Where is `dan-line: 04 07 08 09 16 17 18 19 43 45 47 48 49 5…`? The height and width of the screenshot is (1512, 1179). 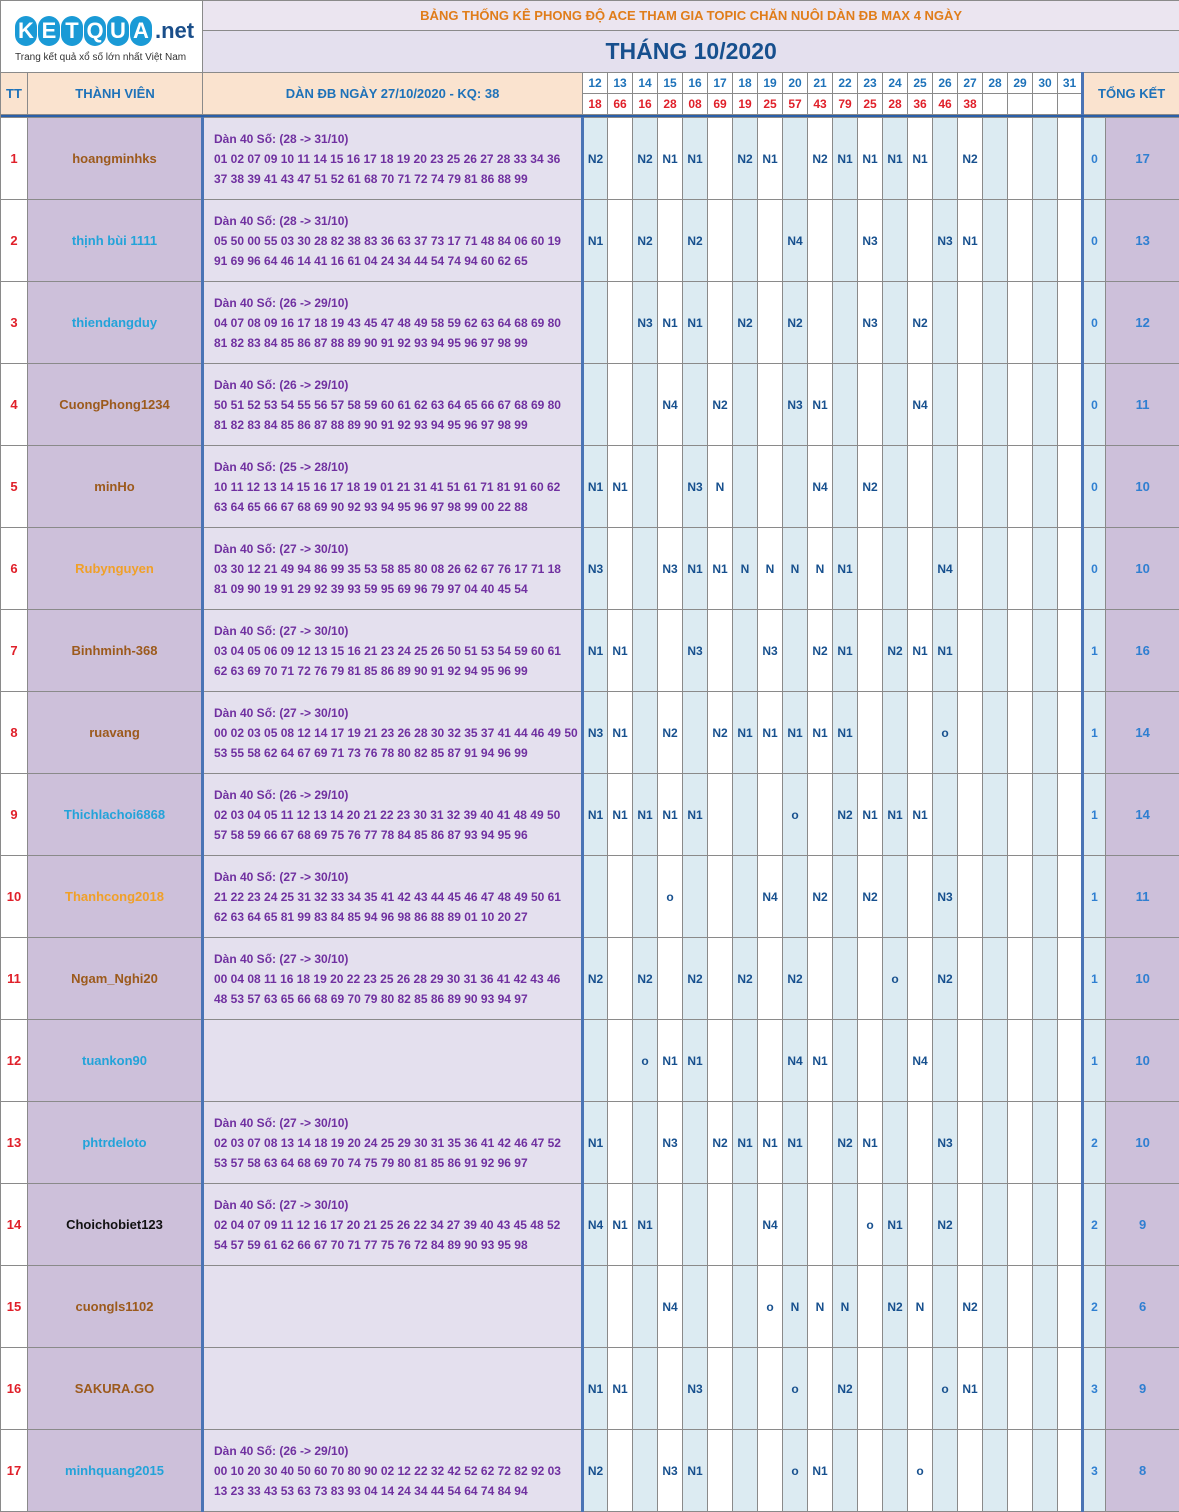 dan-line: 04 07 08 09 16 17 18 19 43 45 47 48 49 5… is located at coordinates (397, 323).